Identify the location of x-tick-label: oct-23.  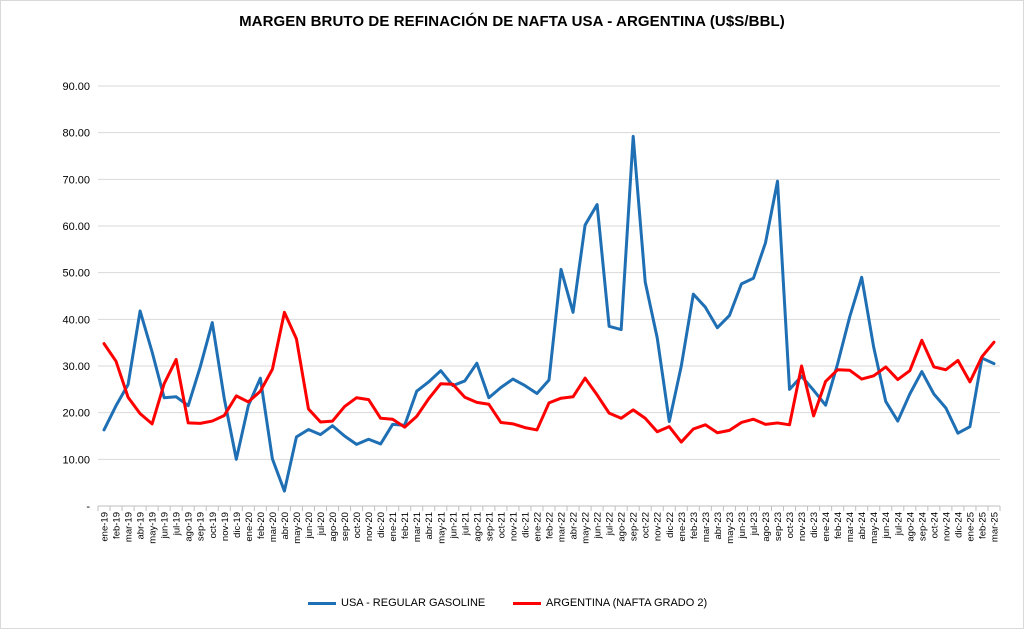
(790, 525).